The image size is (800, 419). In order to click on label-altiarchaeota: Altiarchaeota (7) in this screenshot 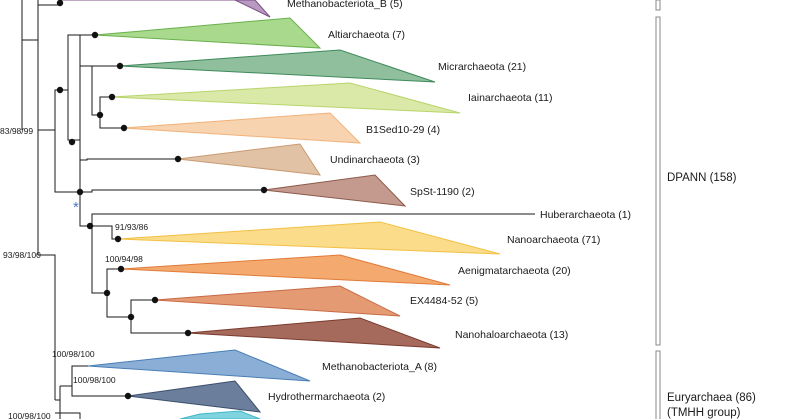, I will do `click(366, 35)`.